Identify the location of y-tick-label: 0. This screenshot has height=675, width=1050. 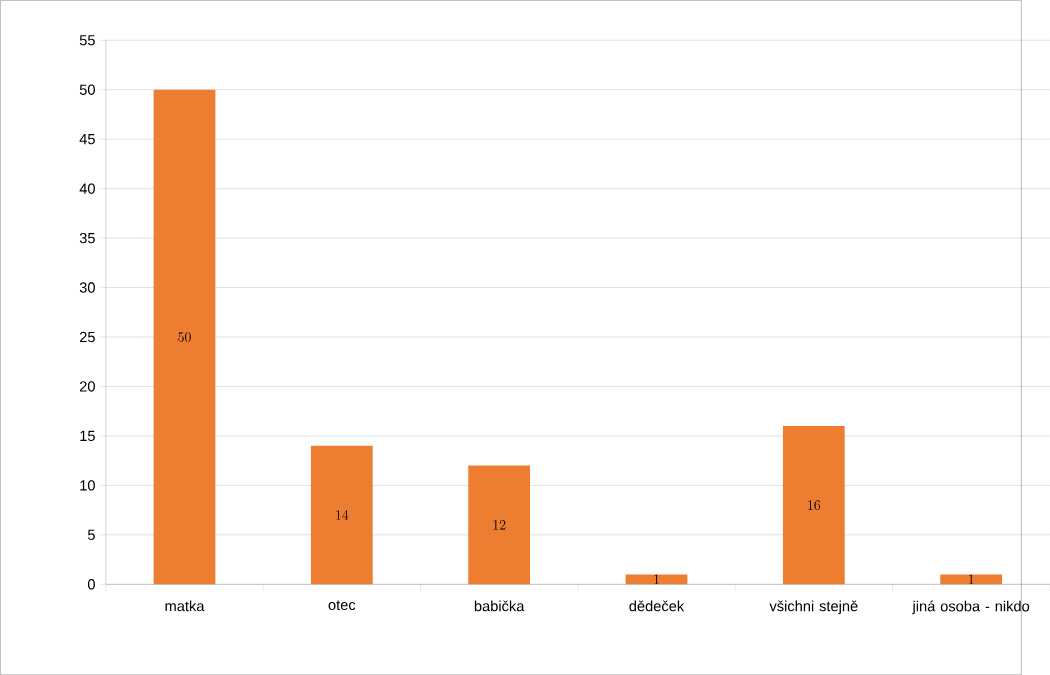
(91, 584).